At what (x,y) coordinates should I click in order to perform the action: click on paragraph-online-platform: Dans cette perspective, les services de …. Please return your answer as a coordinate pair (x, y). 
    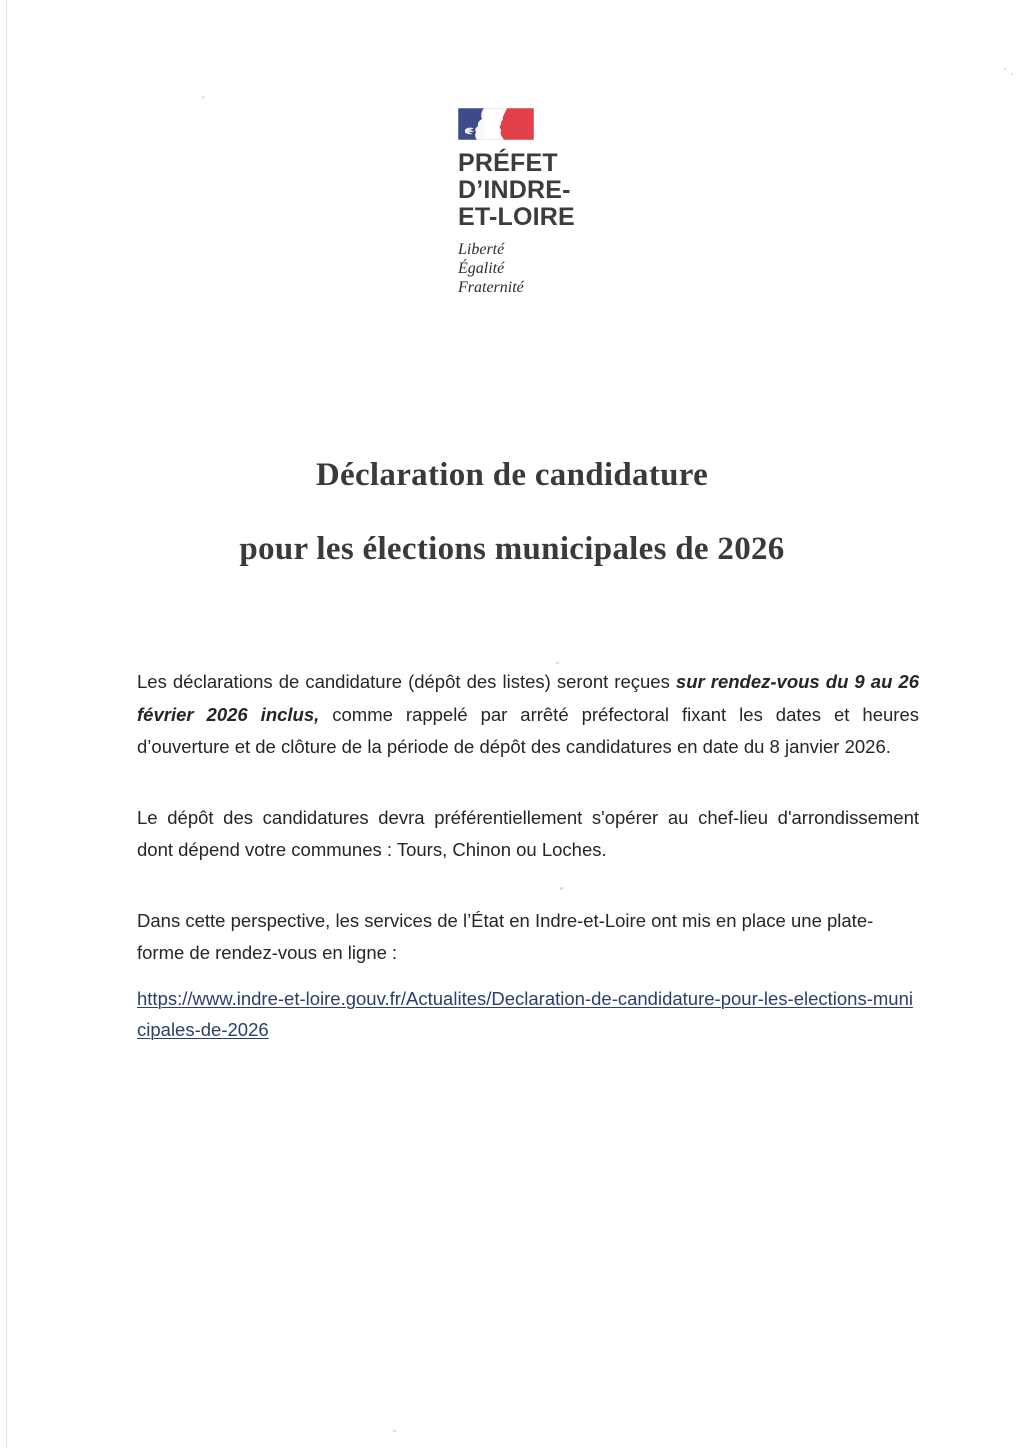
    Looking at the image, I should click on (505, 936).